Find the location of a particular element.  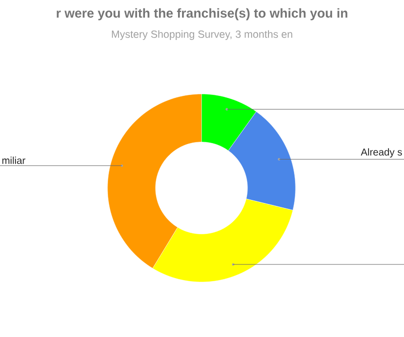

slice-label: miliar is located at coordinates (14, 160).